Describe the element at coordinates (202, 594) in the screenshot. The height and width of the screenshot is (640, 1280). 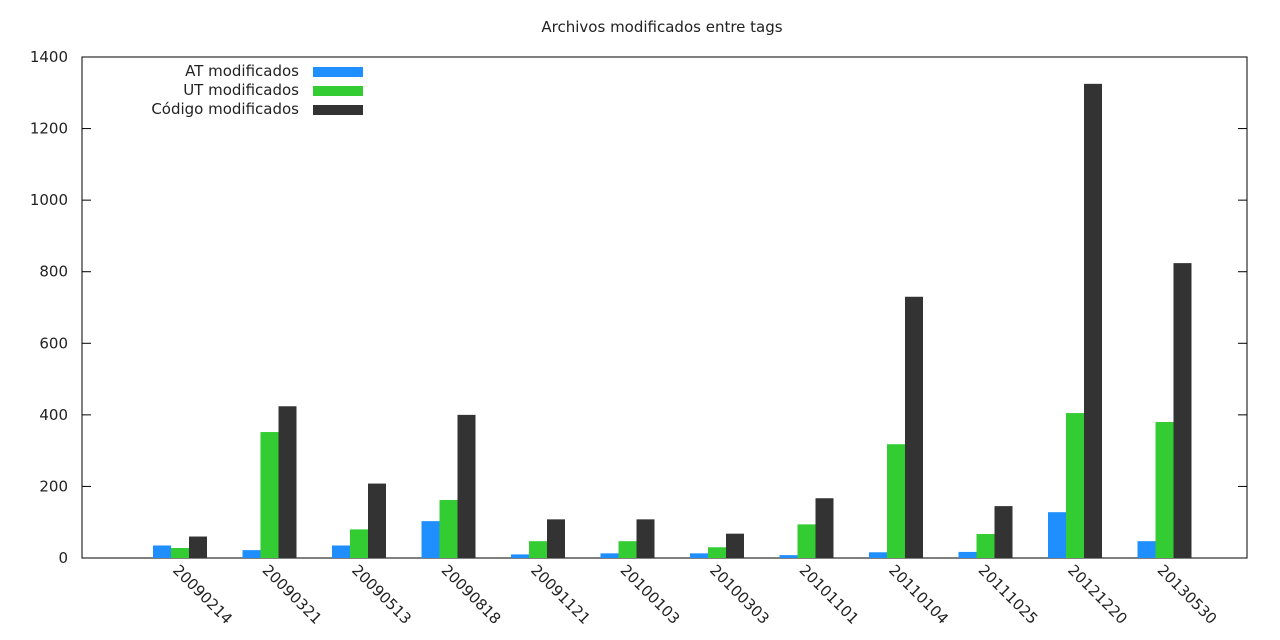
I see `x-tick-label: 20090214` at that location.